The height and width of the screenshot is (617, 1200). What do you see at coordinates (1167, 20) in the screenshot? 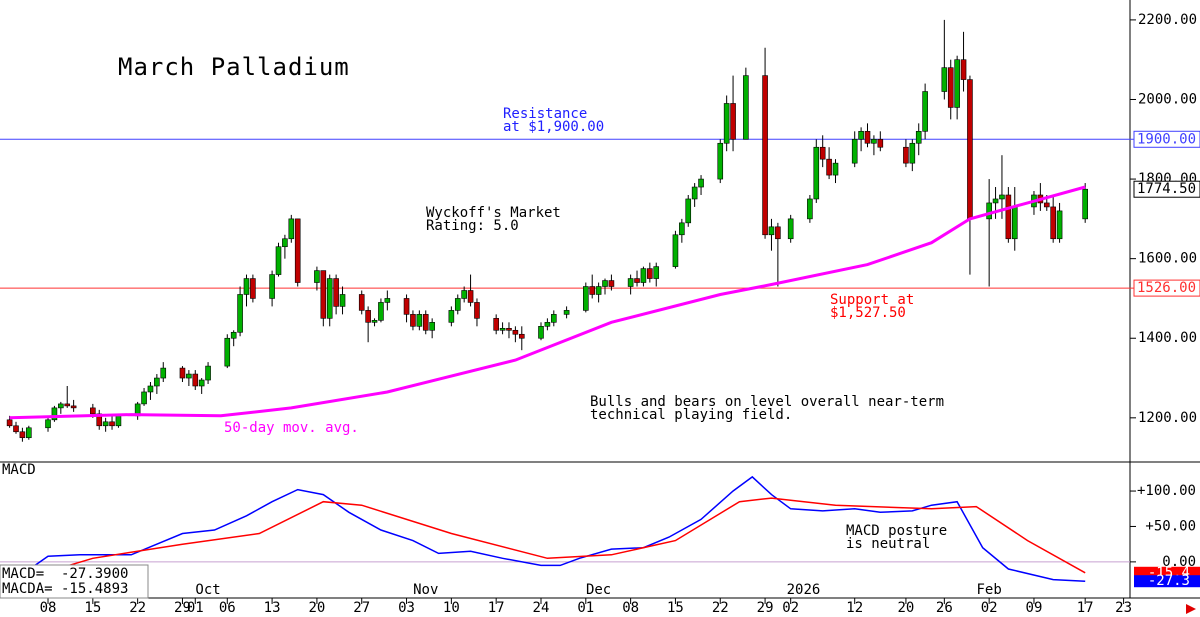
I see `y-tick-label: 2200.00` at bounding box center [1167, 20].